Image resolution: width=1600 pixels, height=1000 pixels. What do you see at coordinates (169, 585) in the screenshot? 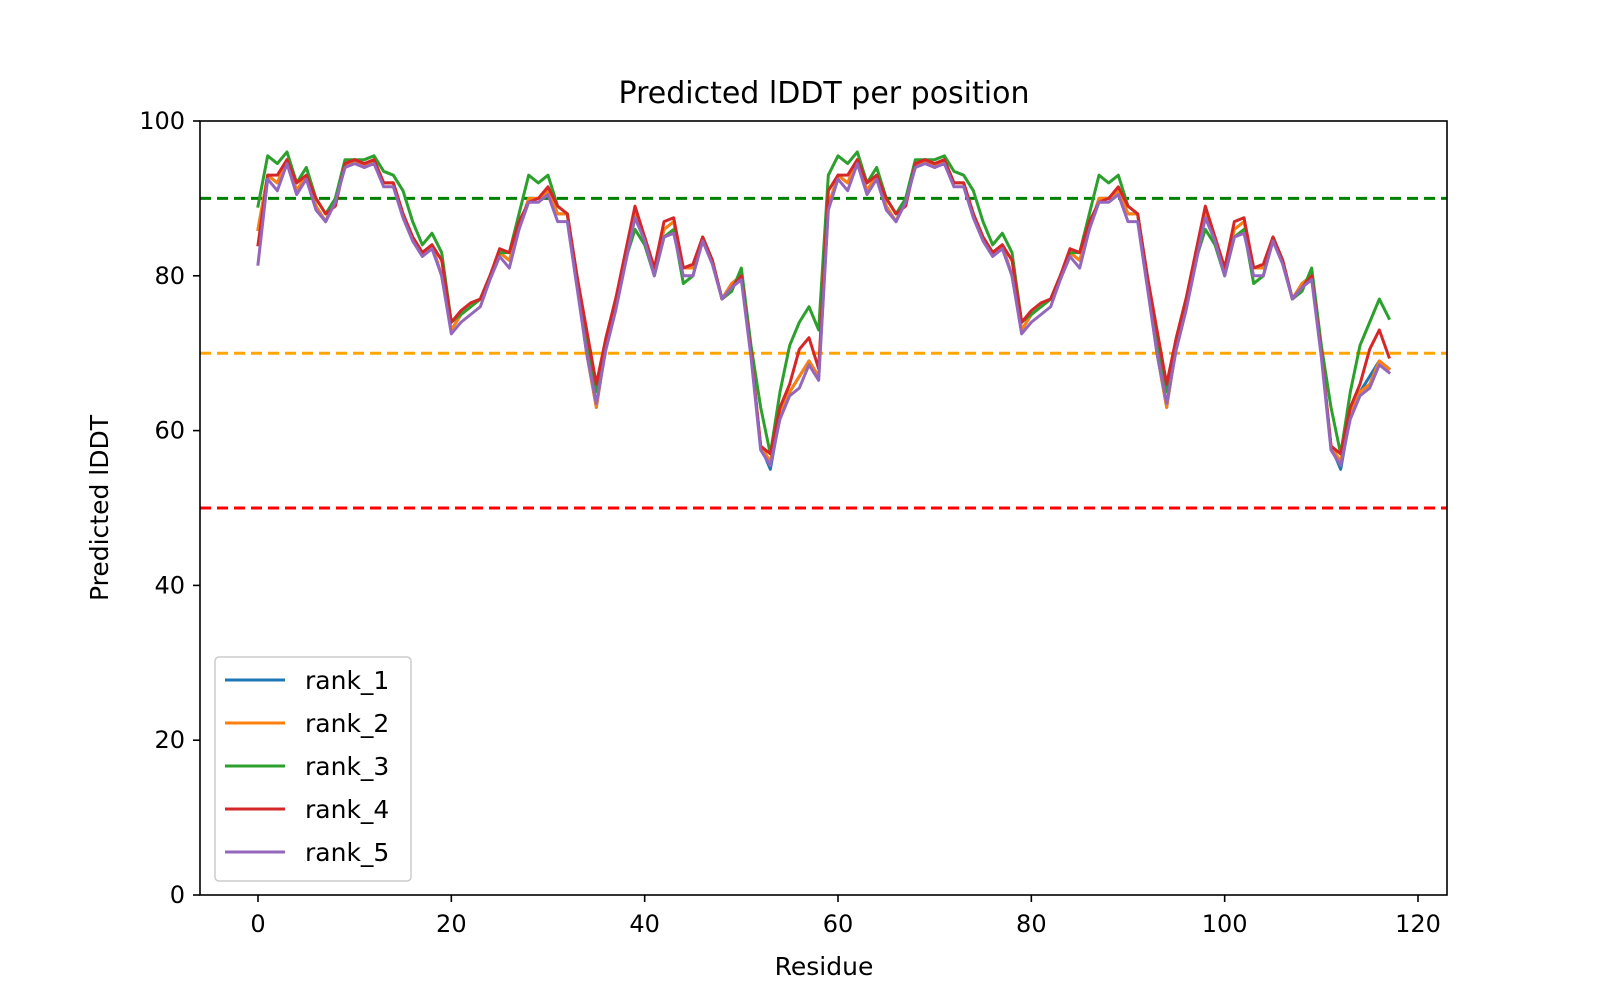
I see `y-tick-label: 40` at bounding box center [169, 585].